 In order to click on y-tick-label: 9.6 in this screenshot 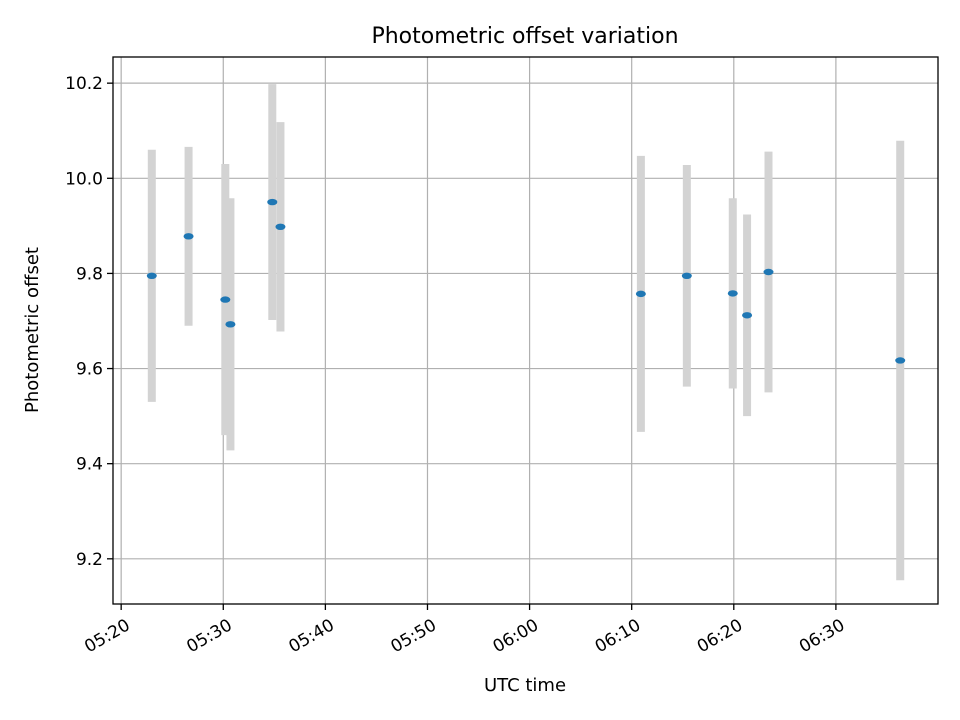, I will do `click(89, 370)`.